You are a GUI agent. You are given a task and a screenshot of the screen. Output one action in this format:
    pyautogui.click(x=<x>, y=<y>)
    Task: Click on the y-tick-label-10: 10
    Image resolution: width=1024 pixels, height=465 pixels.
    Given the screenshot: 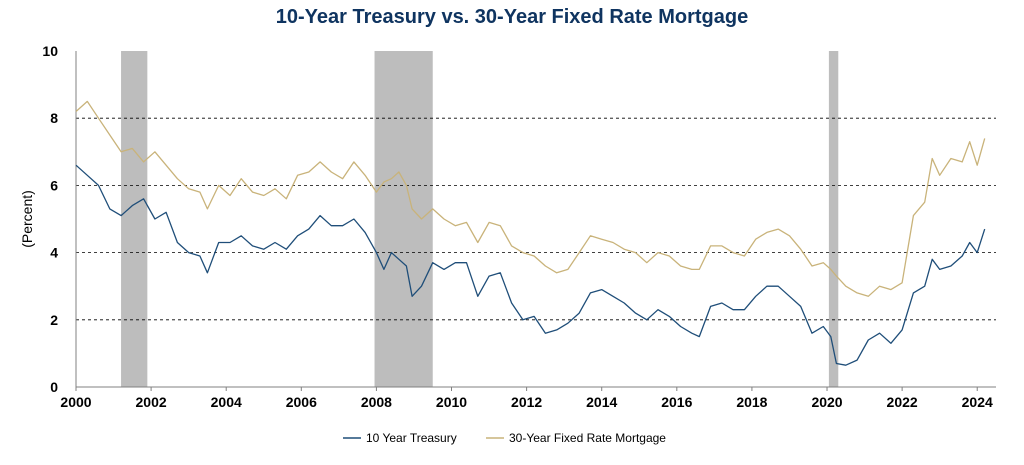 What is the action you would take?
    pyautogui.click(x=50, y=51)
    